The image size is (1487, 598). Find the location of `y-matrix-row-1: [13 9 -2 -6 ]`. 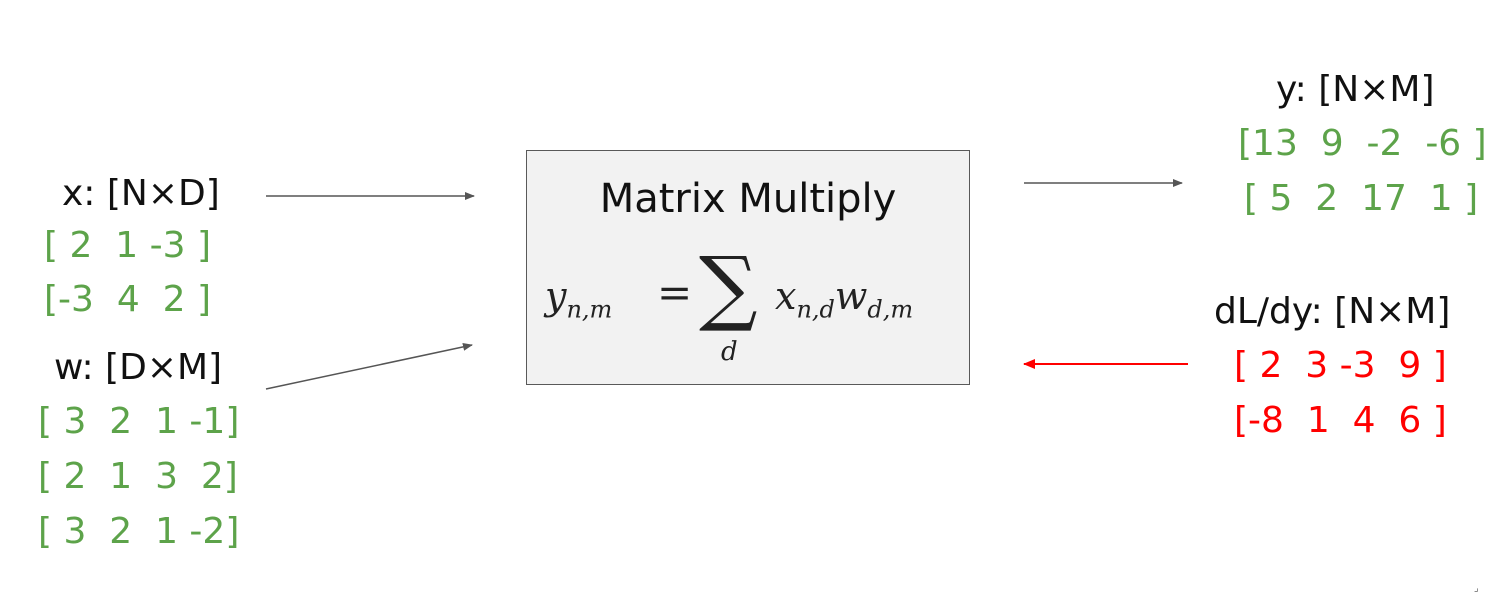

y-matrix-row-1: [13 9 -2 -6 ] is located at coordinates (1362, 143).